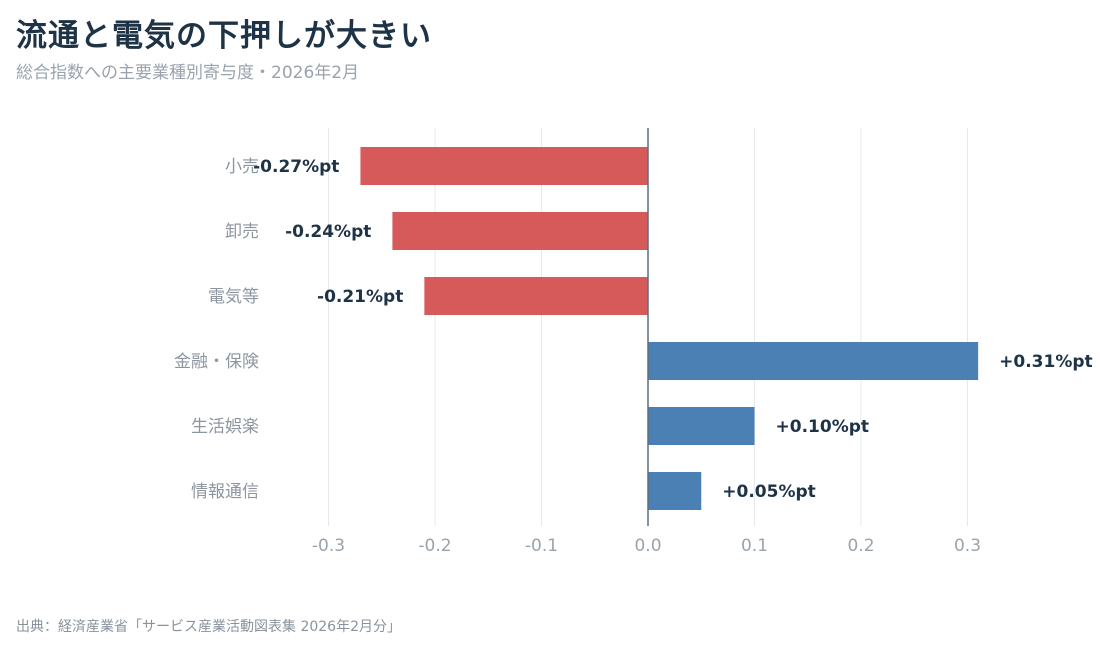 Image resolution: width=1100 pixels, height=649 pixels. I want to click on category-label: 情報通信, so click(225, 492).